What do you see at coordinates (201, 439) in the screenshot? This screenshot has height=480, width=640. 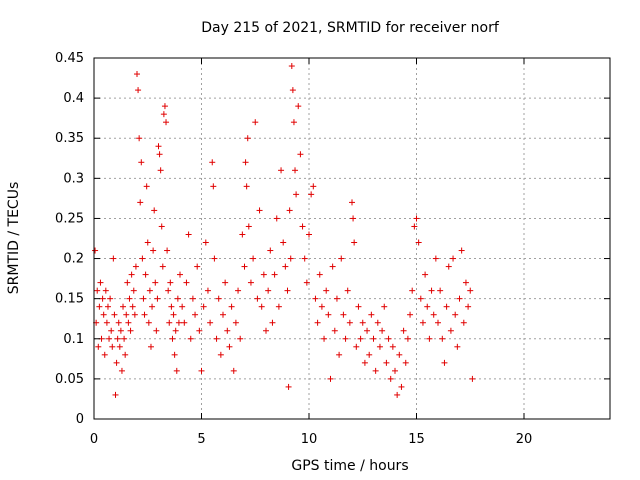 I see `x-tick-label: 5` at bounding box center [201, 439].